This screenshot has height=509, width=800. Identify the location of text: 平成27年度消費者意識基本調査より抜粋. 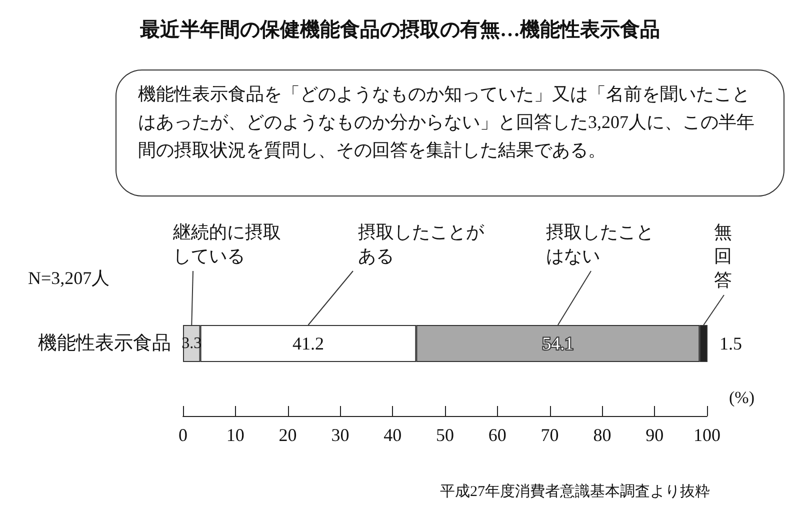
(575, 491).